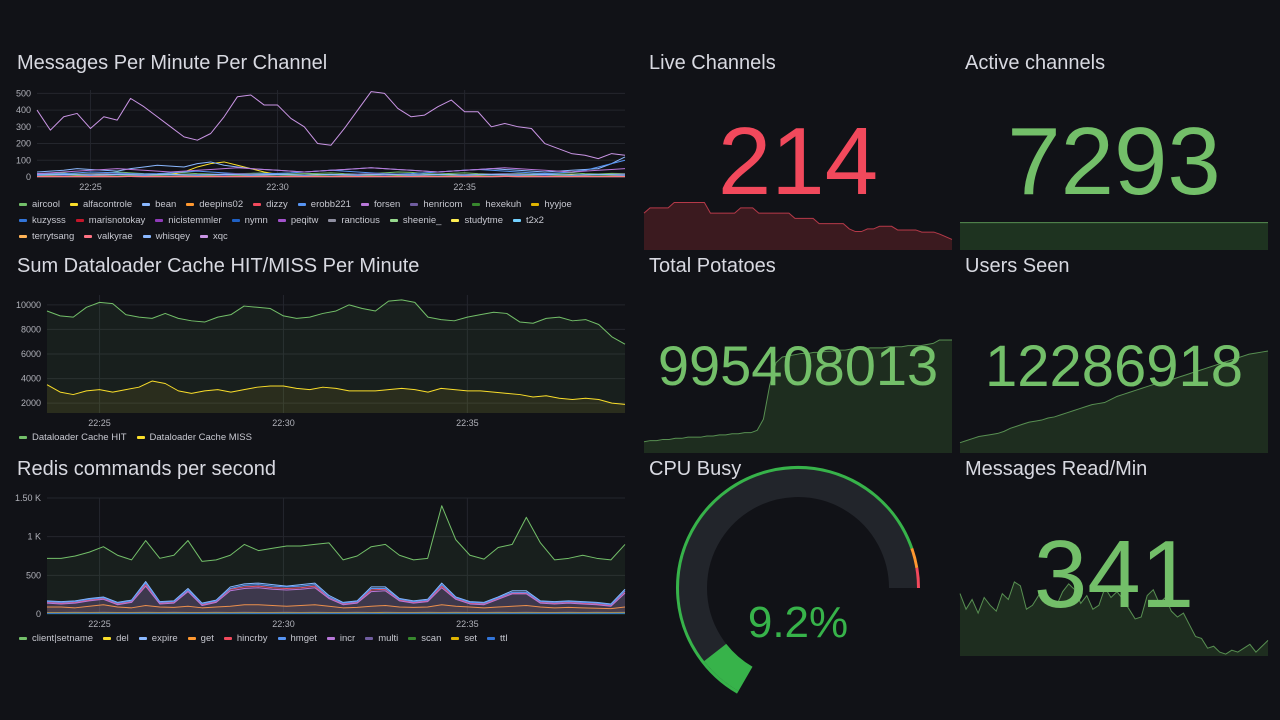 This screenshot has width=1280, height=720. What do you see at coordinates (166, 237) in the screenshot?
I see `legend-item: whisqey` at bounding box center [166, 237].